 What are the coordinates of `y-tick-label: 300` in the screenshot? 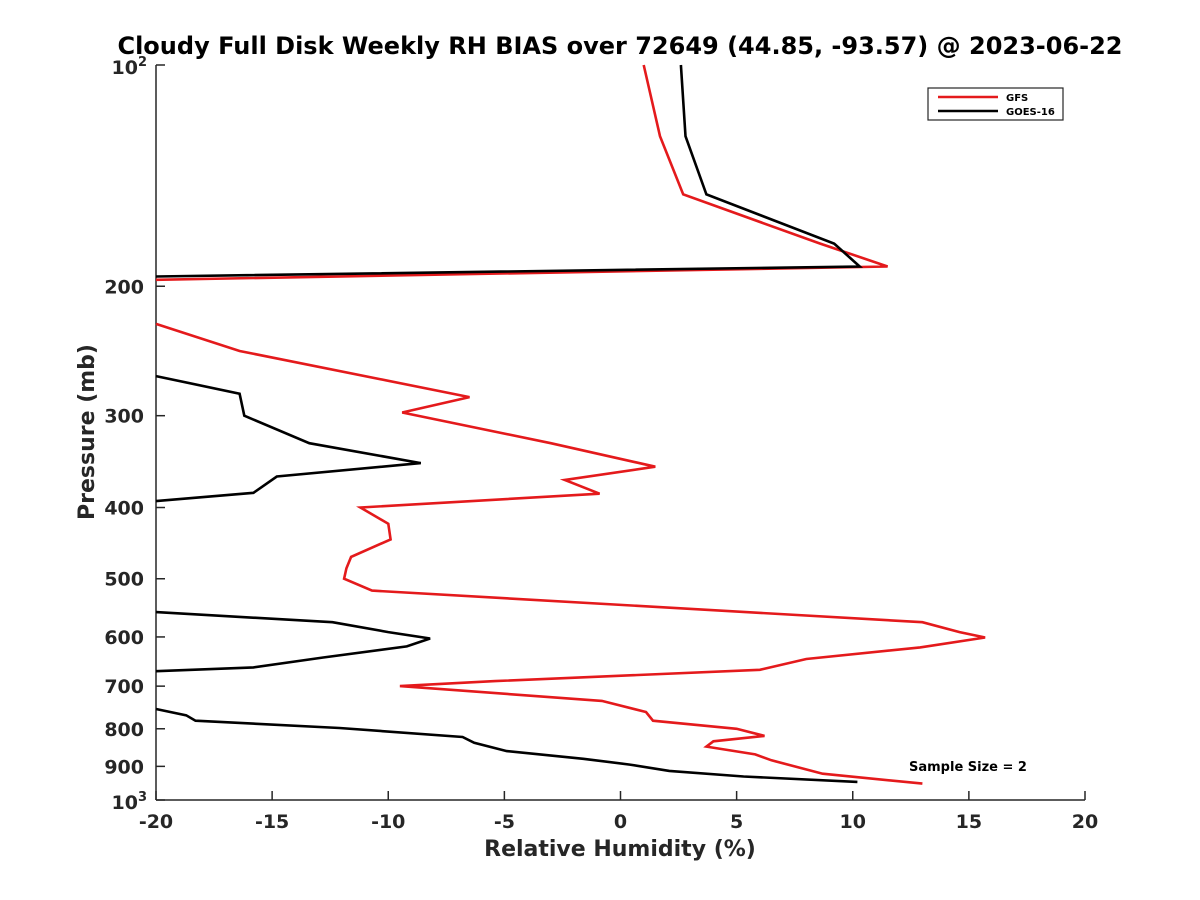 It's located at (124, 417).